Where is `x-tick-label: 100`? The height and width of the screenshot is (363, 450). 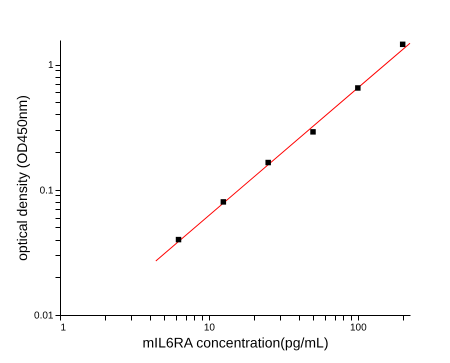
x-tick-label: 100 is located at coordinates (359, 328).